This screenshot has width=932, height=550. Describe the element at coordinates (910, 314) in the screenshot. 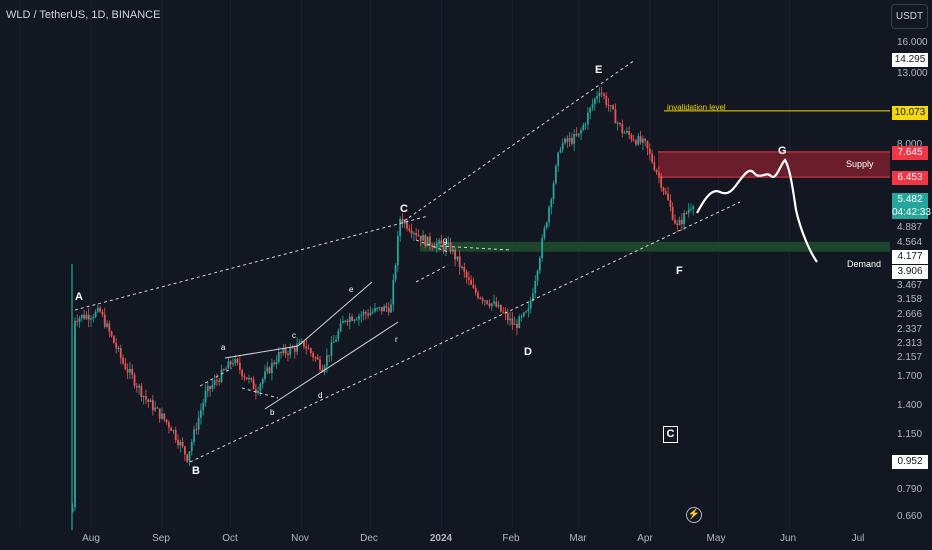

I see `price-tick: 2.666` at that location.